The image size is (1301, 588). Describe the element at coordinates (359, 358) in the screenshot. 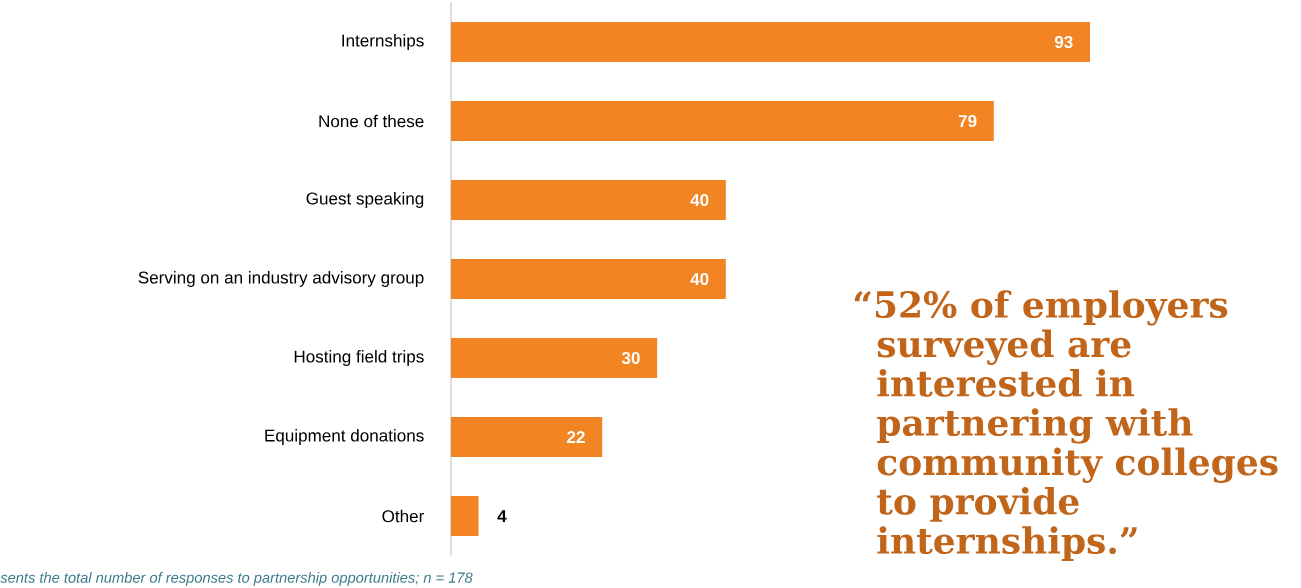

I see `y-tick-label: Hosting field trips` at that location.